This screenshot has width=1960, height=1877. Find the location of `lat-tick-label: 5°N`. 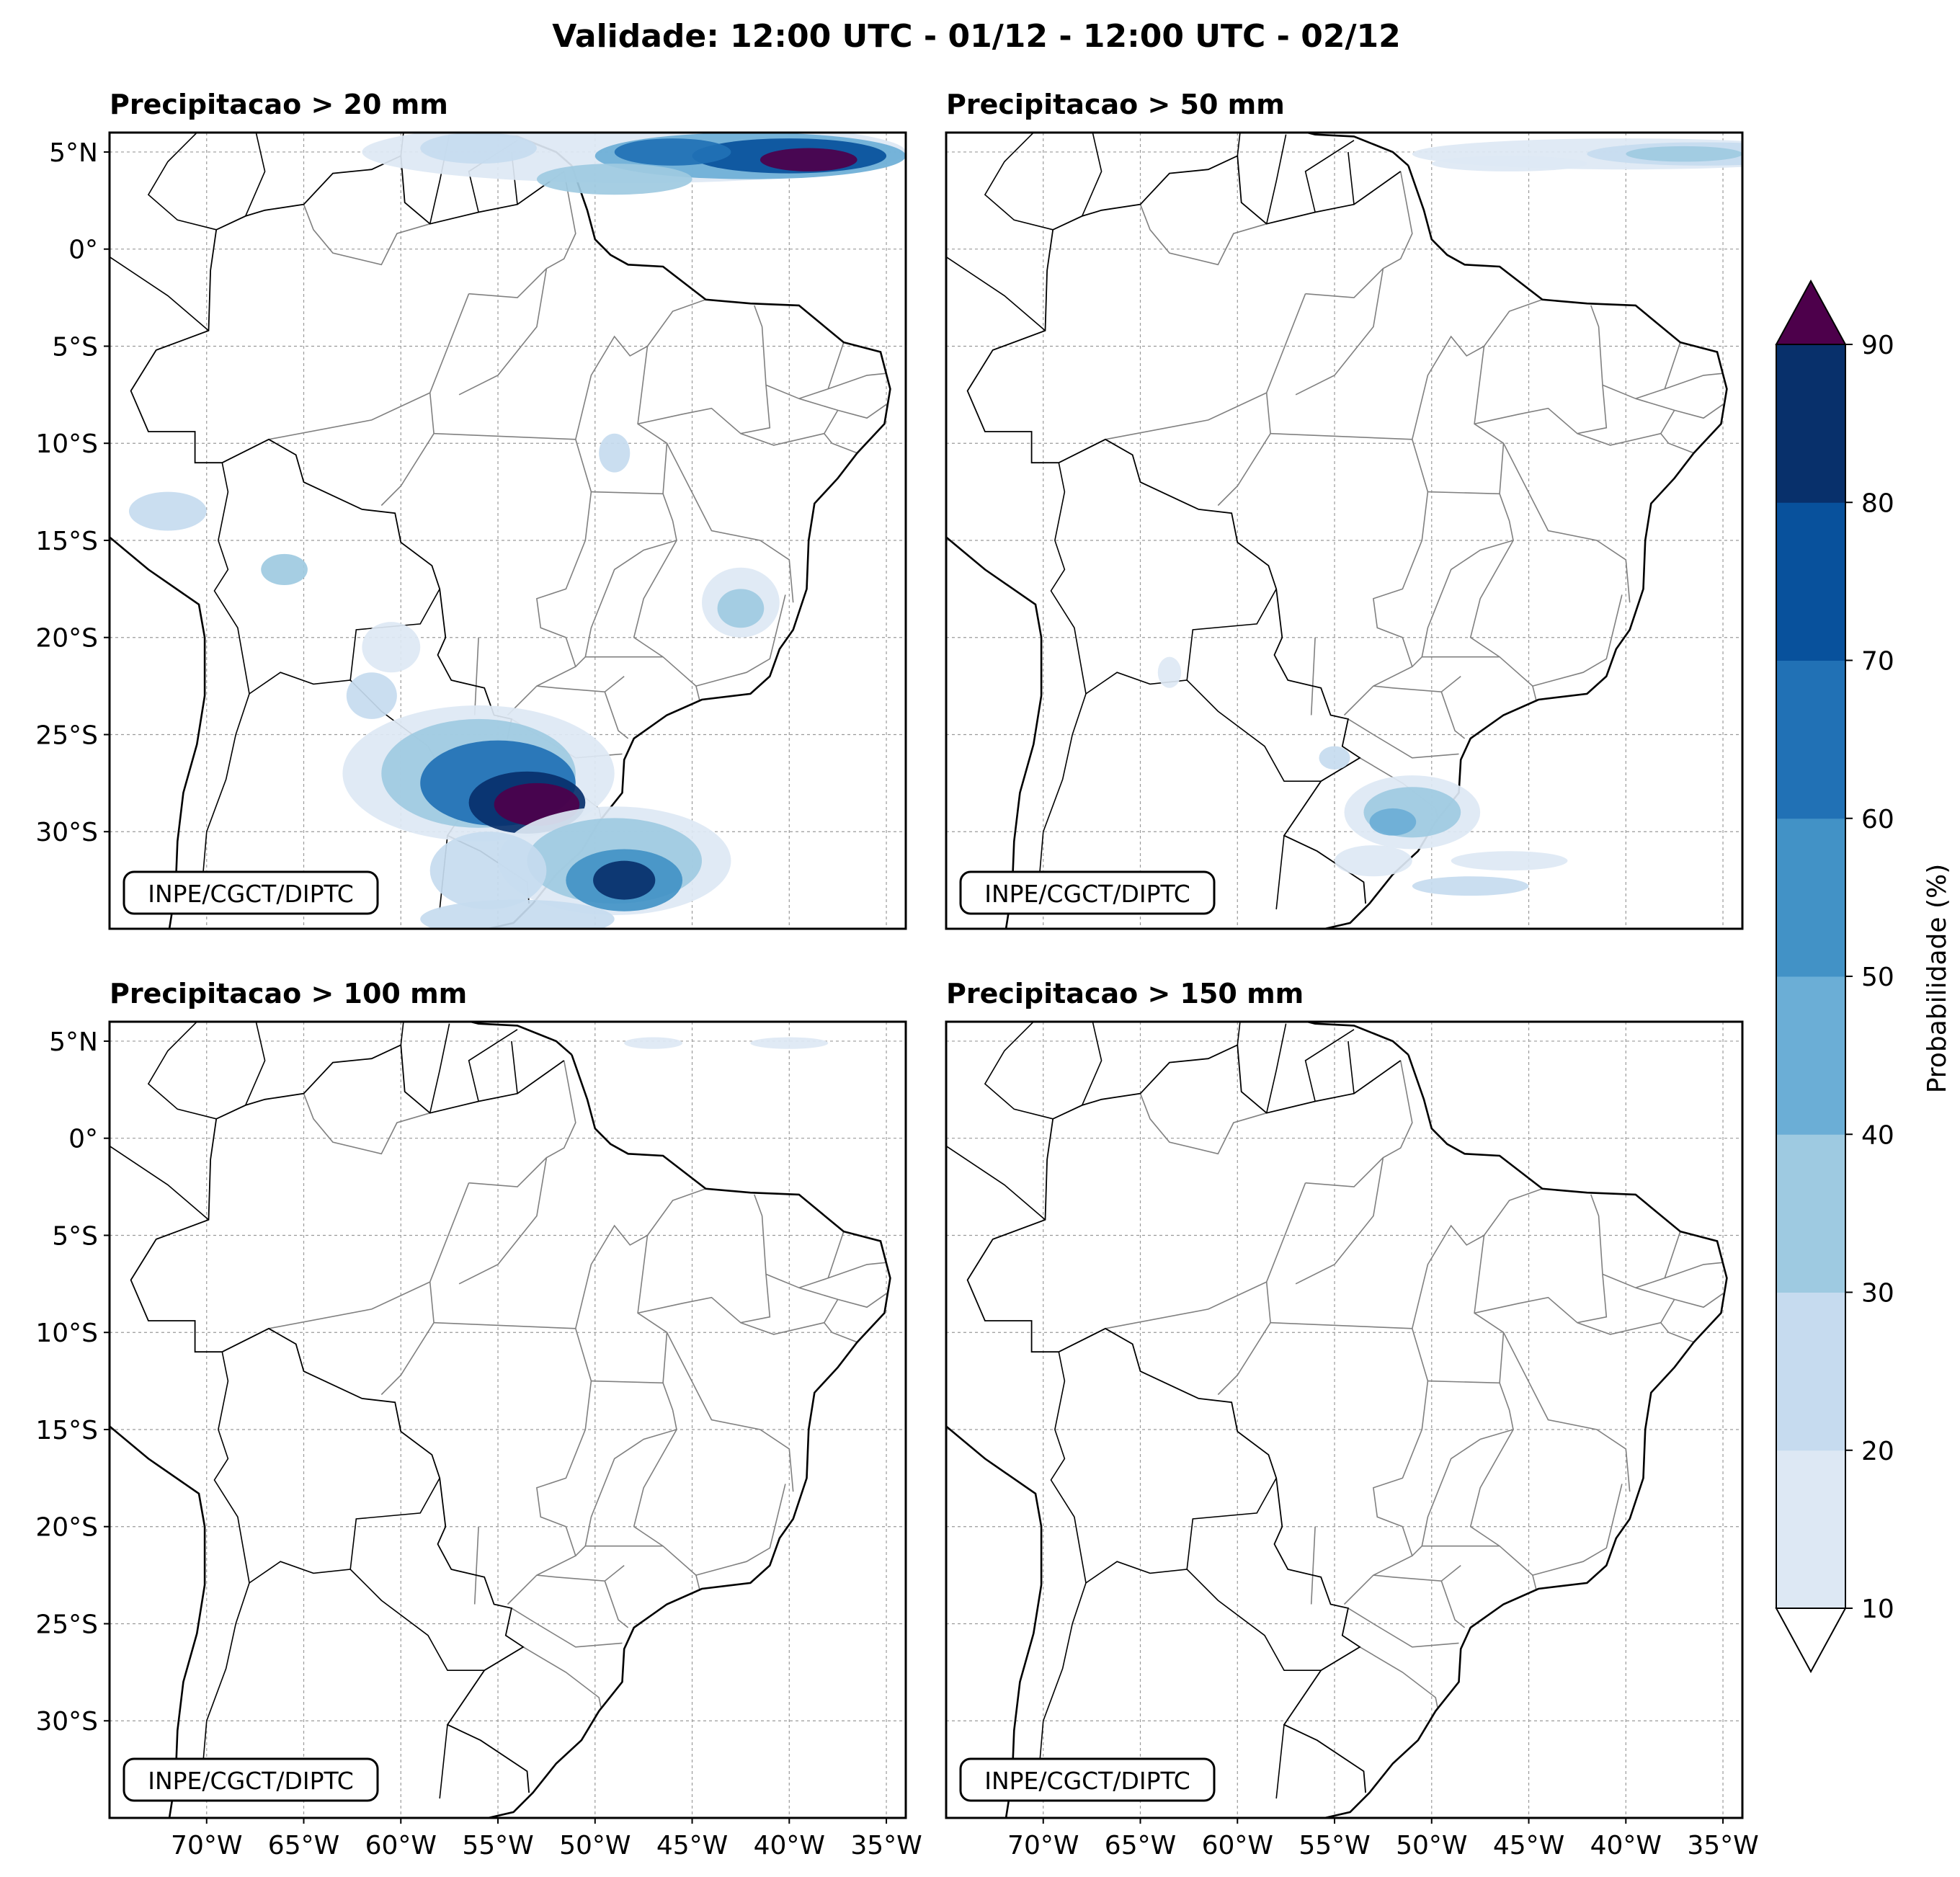

lat-tick-label: 5°N is located at coordinates (73, 1042).